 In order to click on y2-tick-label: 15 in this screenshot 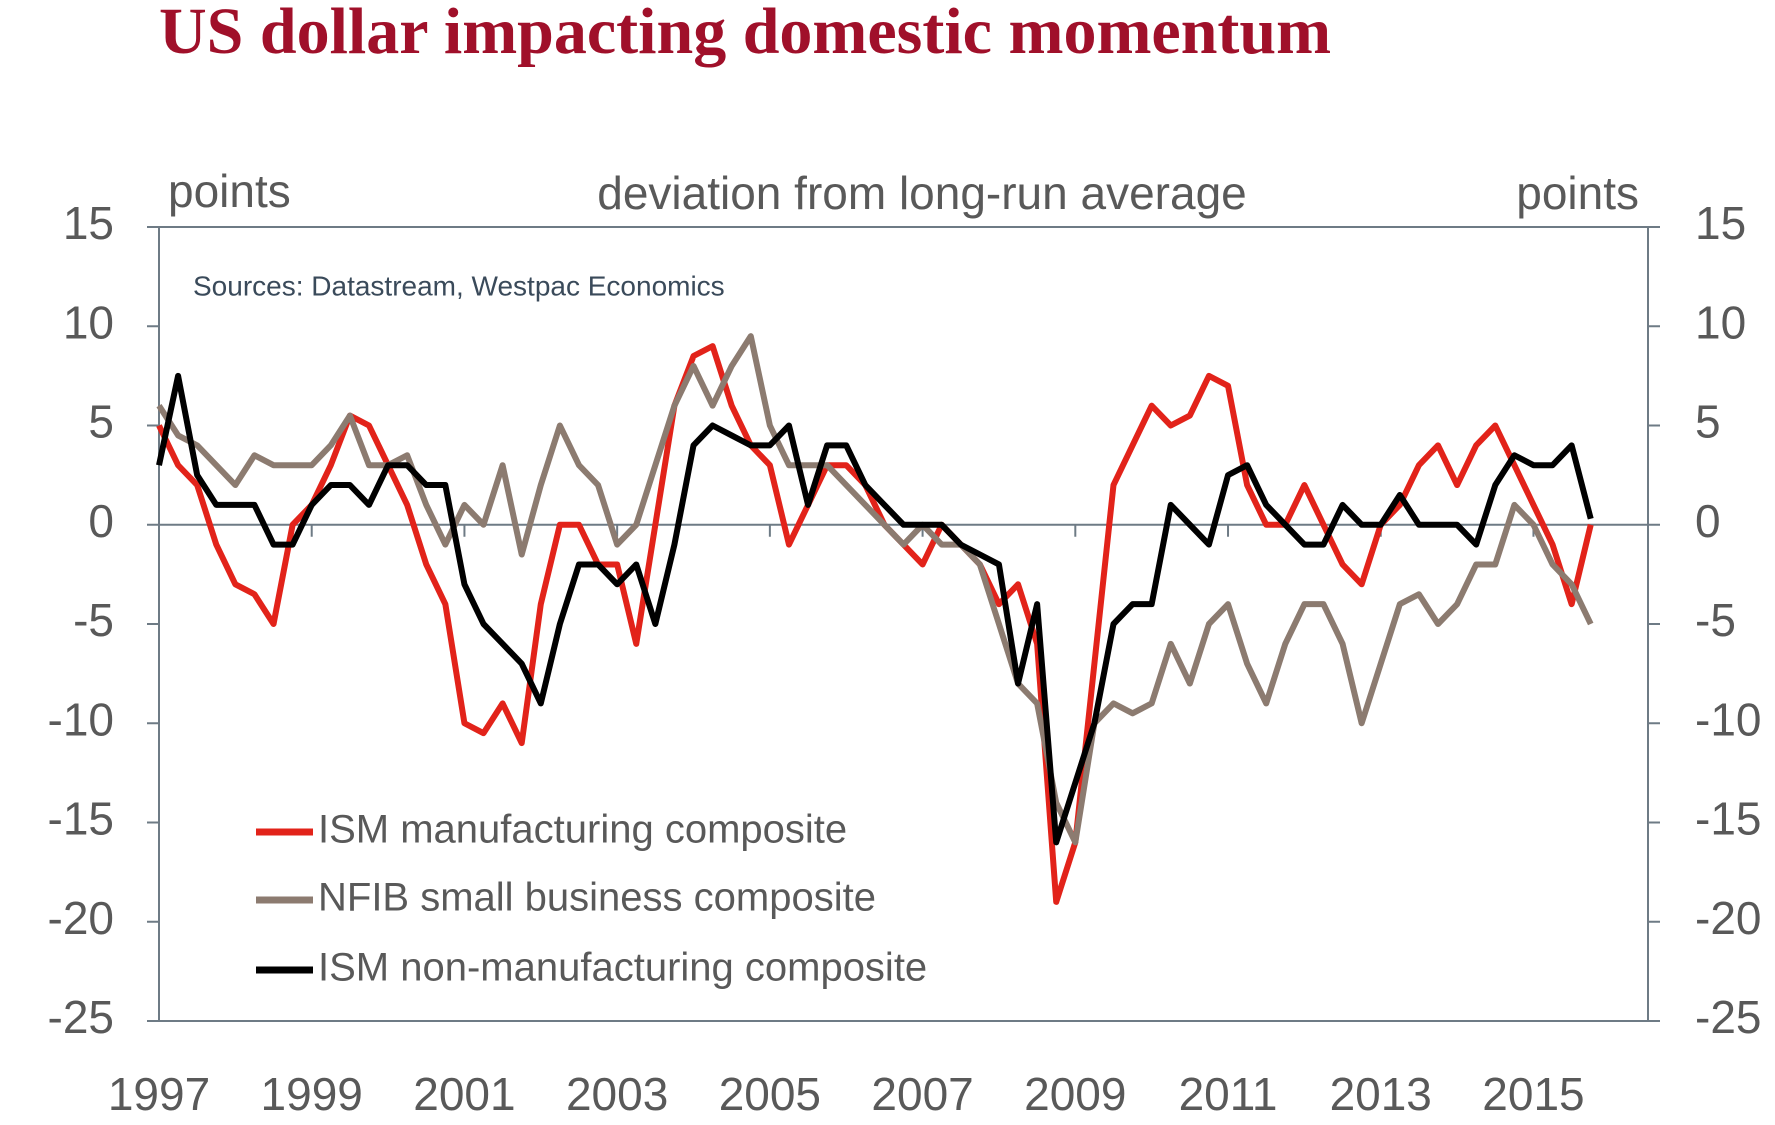, I will do `click(1720, 223)`.